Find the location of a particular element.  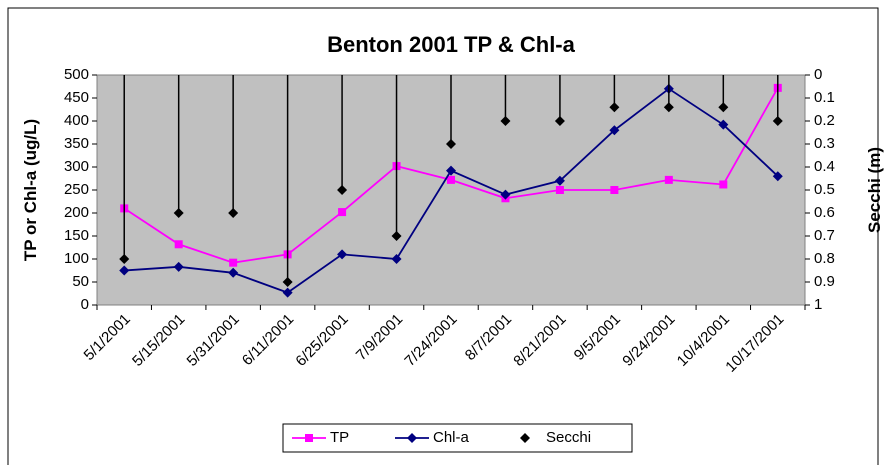

x-tick-label: 6/11/2001 is located at coordinates (268, 340).